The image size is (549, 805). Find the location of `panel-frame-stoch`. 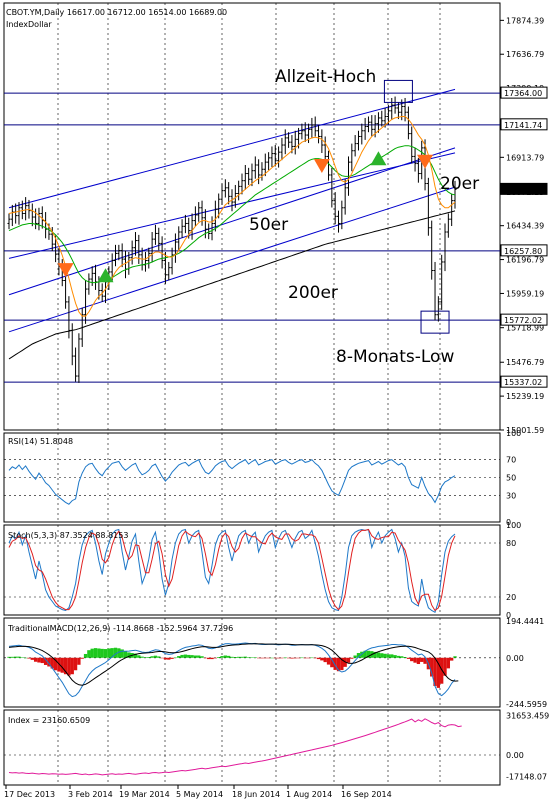

panel-frame-stoch is located at coordinates (252, 570).